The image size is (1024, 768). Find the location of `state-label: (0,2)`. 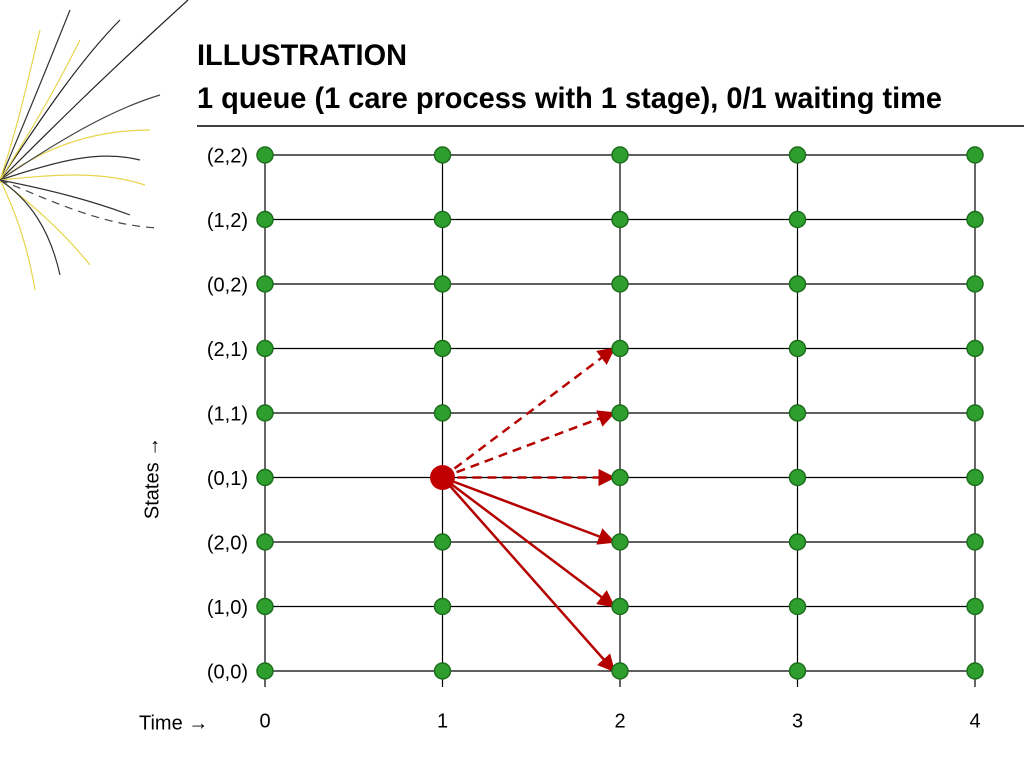

state-label: (0,2) is located at coordinates (227, 285).